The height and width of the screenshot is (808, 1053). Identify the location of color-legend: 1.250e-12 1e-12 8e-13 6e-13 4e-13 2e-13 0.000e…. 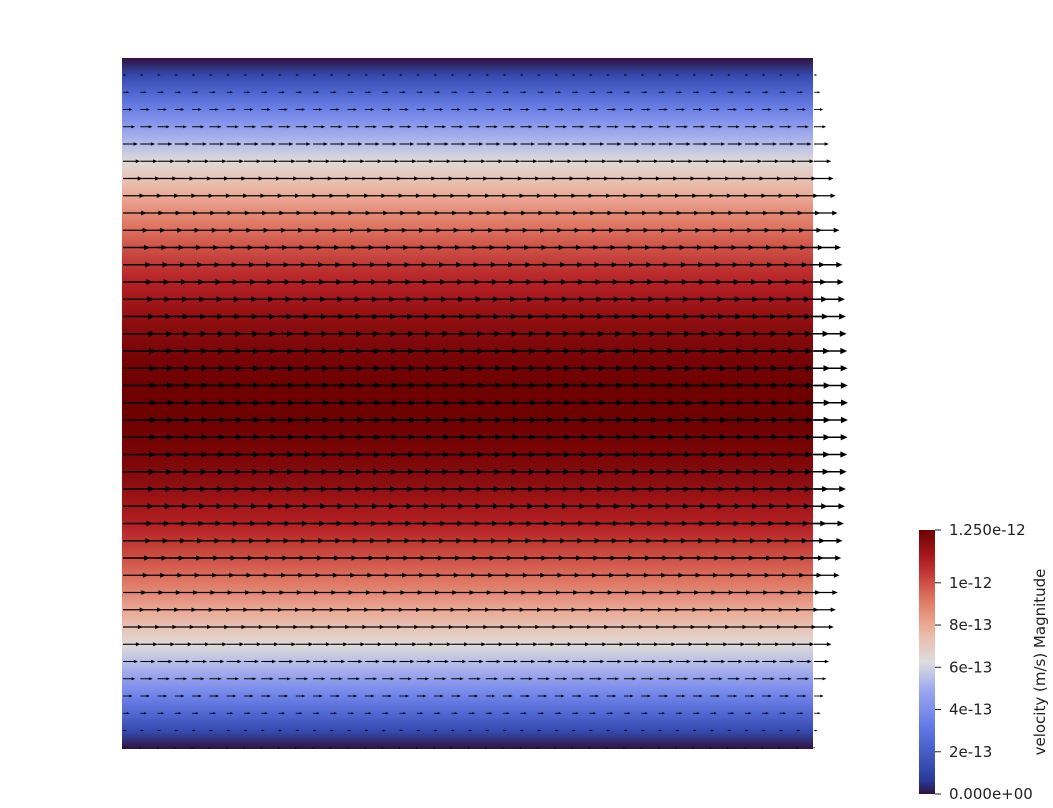
(984, 662).